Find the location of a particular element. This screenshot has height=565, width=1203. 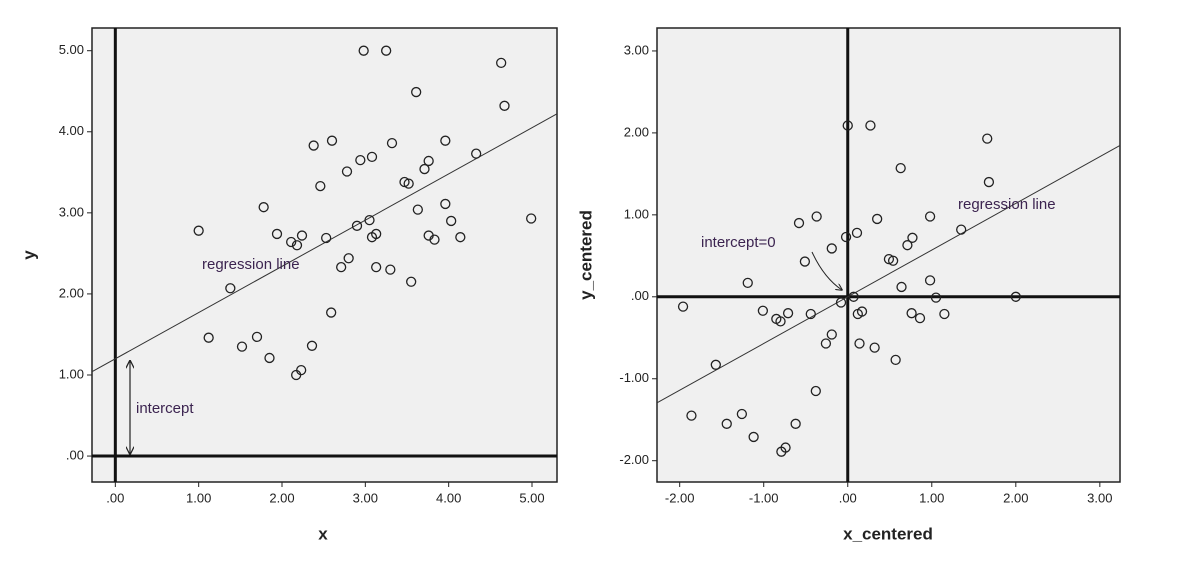

y-tick-label: -1.00 is located at coordinates (634, 377).